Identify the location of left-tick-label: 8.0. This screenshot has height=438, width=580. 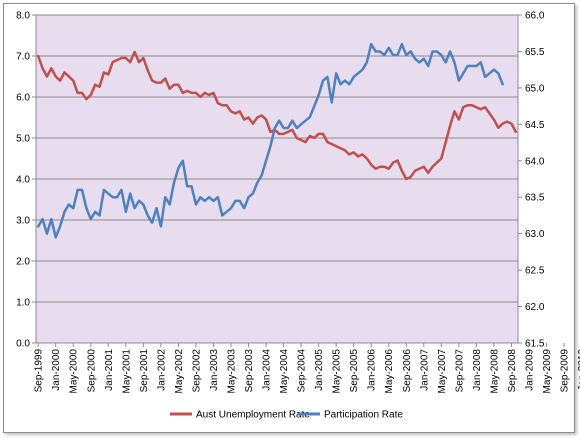
(23, 16).